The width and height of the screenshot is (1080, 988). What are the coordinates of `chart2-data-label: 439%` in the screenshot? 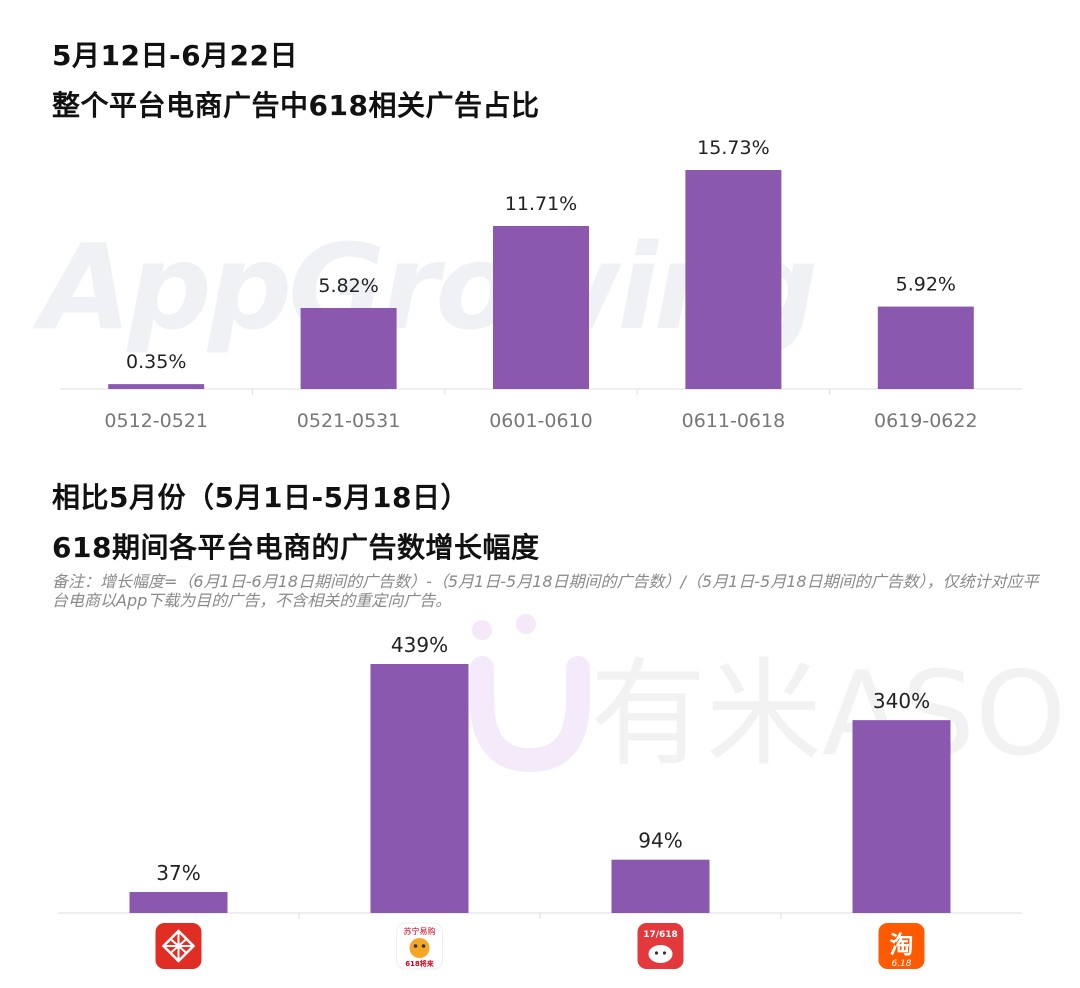 It's located at (419, 645).